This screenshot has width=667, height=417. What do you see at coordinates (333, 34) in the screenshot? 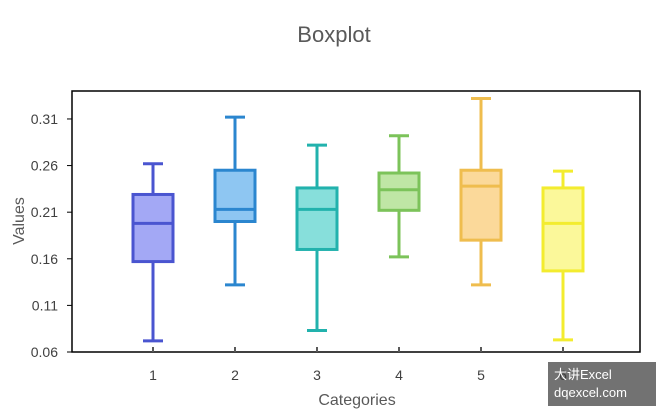
I see `chart-title: Boxplot` at bounding box center [333, 34].